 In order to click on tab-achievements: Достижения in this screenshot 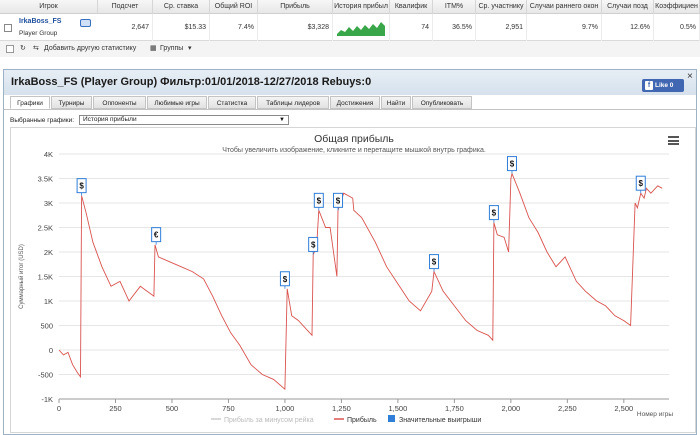, I will do `click(355, 102)`.